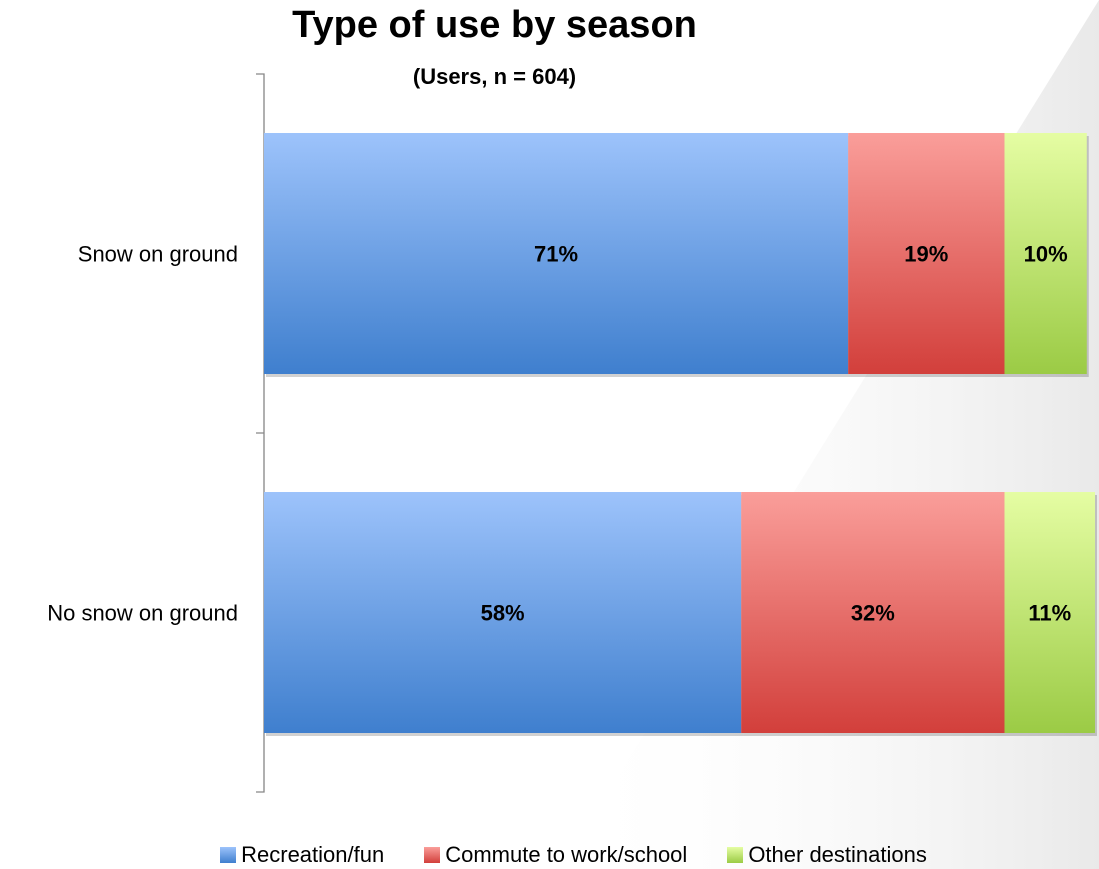 The image size is (1099, 869). I want to click on category-label: Snow on ground, so click(158, 254).